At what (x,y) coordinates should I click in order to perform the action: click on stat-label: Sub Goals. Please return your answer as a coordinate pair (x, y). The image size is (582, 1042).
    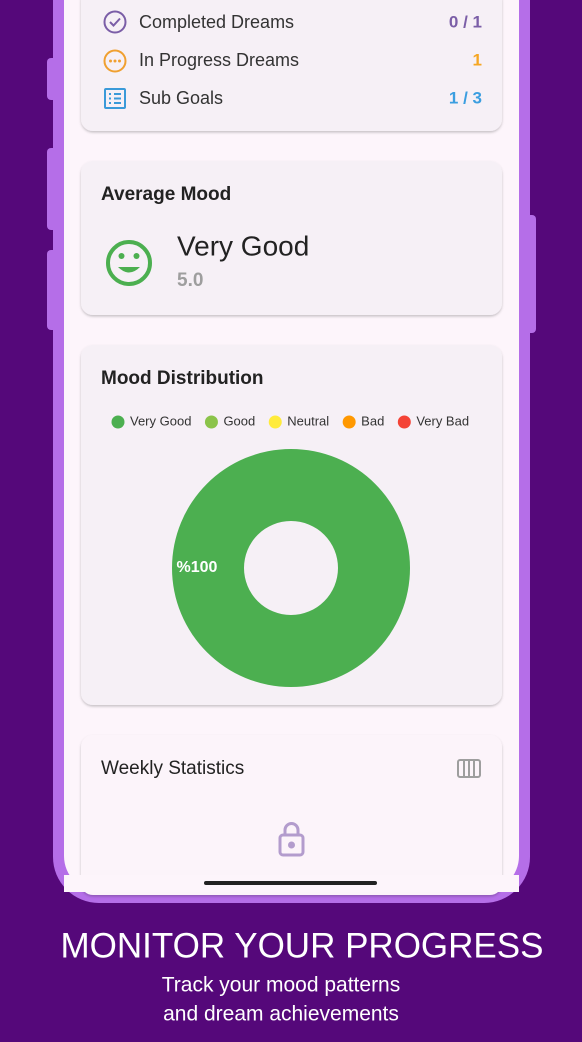
    Looking at the image, I should click on (181, 98).